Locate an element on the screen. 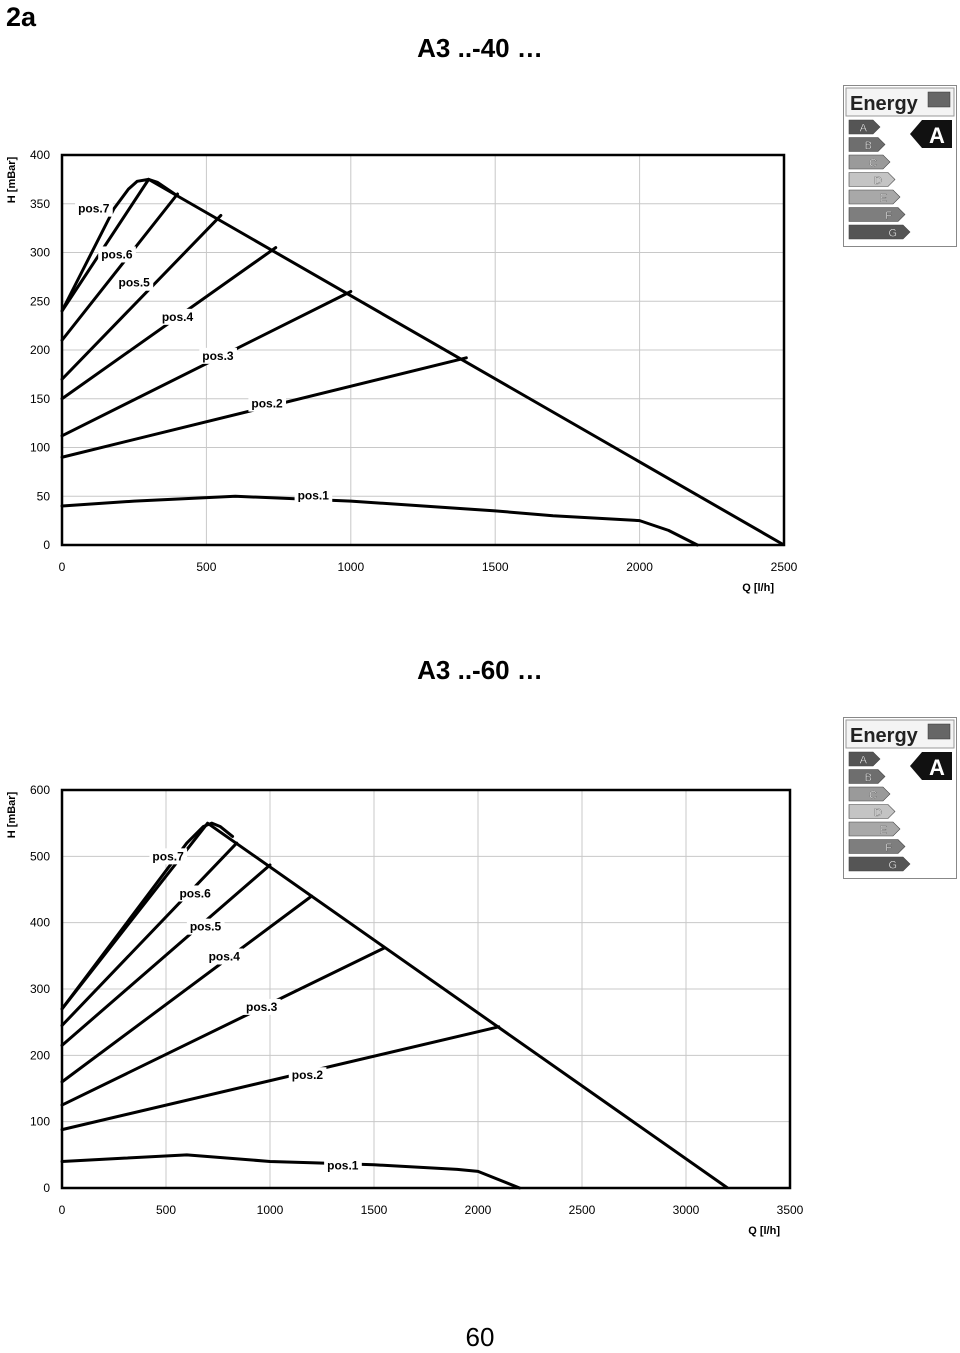  curve-label-pos-3: pos.3 is located at coordinates (262, 1006).